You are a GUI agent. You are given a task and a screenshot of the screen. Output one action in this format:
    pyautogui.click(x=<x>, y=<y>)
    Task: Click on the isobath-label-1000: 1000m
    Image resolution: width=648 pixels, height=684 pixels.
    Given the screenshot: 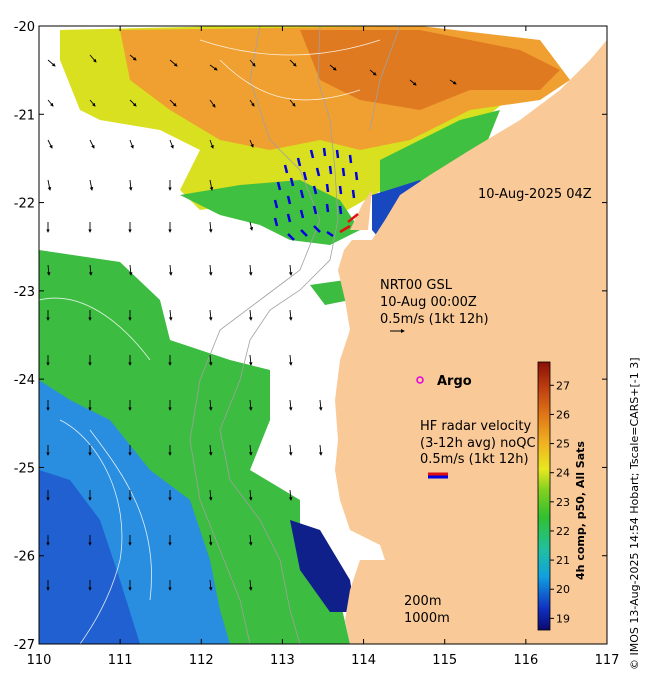 What is the action you would take?
    pyautogui.click(x=427, y=618)
    